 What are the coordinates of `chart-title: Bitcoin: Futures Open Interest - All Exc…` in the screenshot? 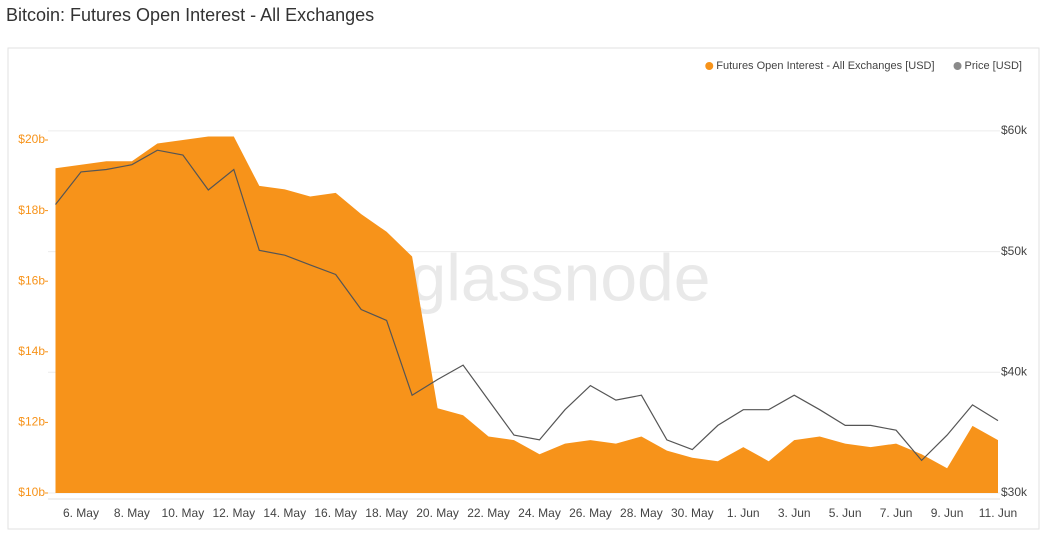 It's located at (190, 15).